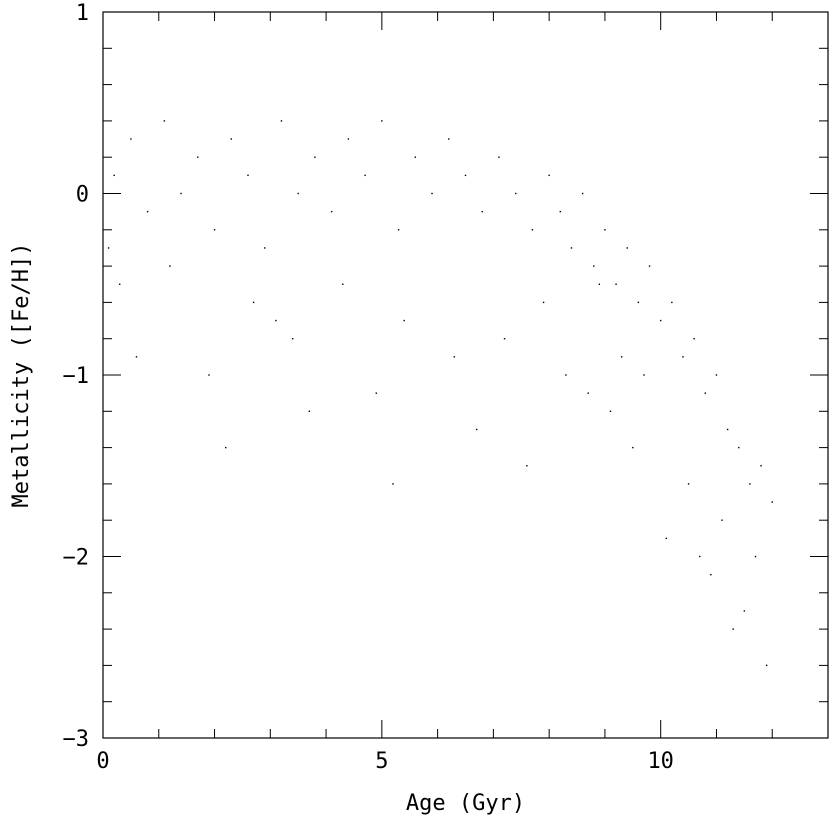  I want to click on y-axis-label: Metallicity ([Fe/H]), so click(21, 375).